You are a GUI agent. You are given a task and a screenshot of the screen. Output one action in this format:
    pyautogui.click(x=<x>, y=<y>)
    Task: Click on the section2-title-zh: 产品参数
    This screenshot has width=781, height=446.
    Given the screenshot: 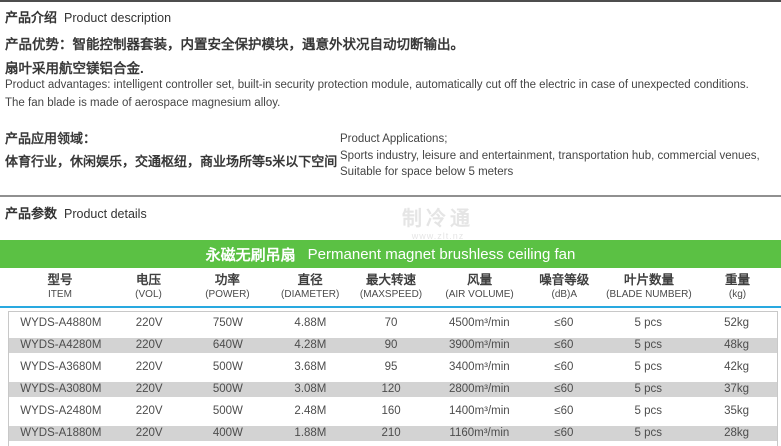 What is the action you would take?
    pyautogui.click(x=31, y=213)
    